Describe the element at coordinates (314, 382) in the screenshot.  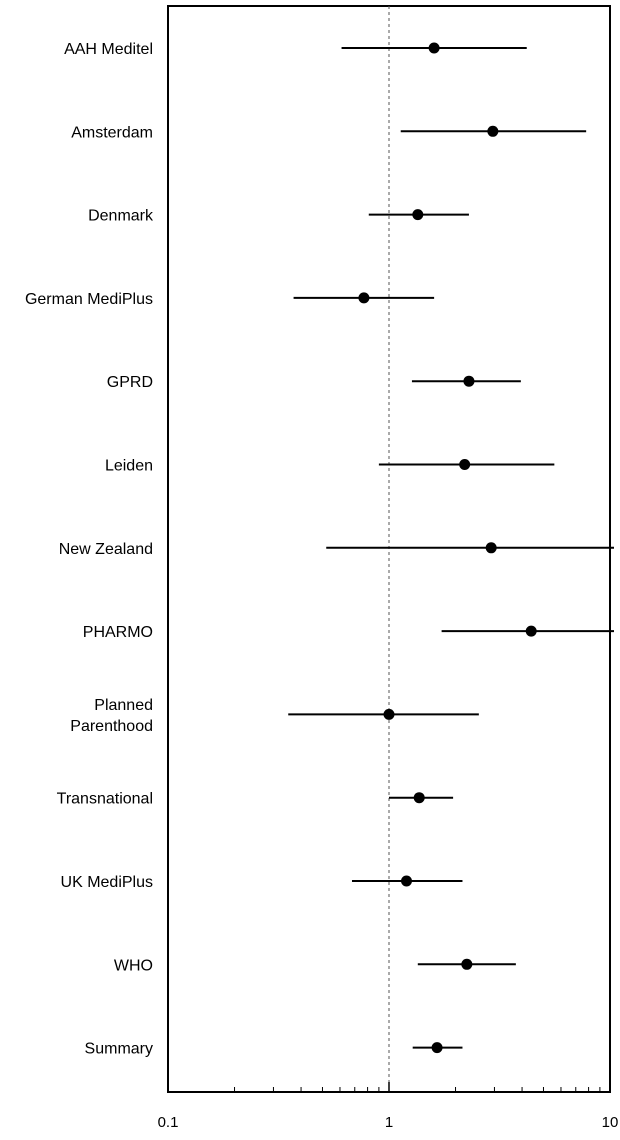
I see `study-row: GPRD` at that location.